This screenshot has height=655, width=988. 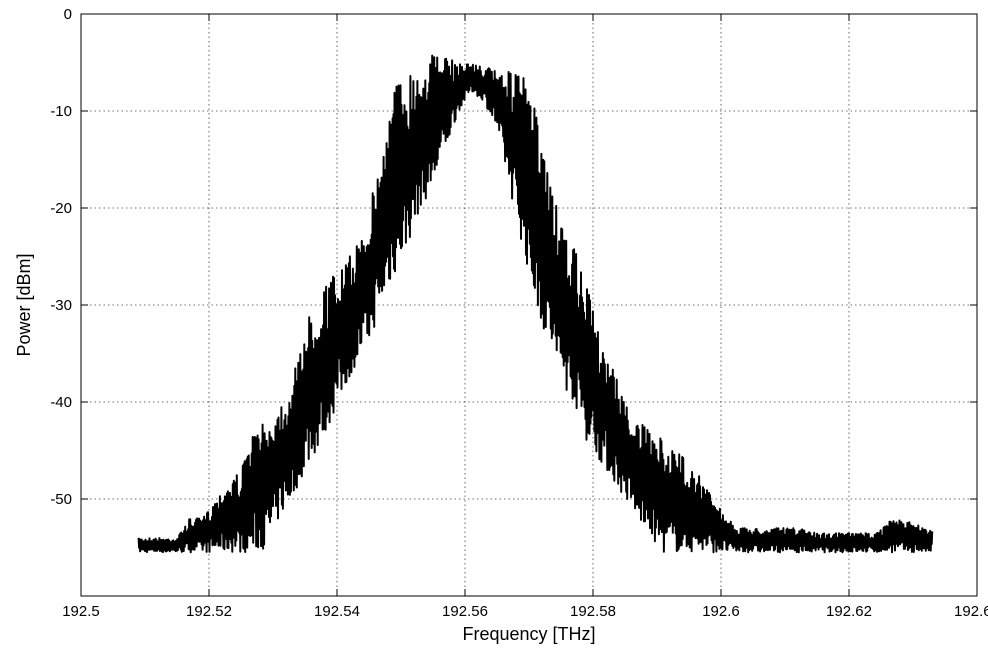 I want to click on y-tick-label: -20, so click(x=61, y=208).